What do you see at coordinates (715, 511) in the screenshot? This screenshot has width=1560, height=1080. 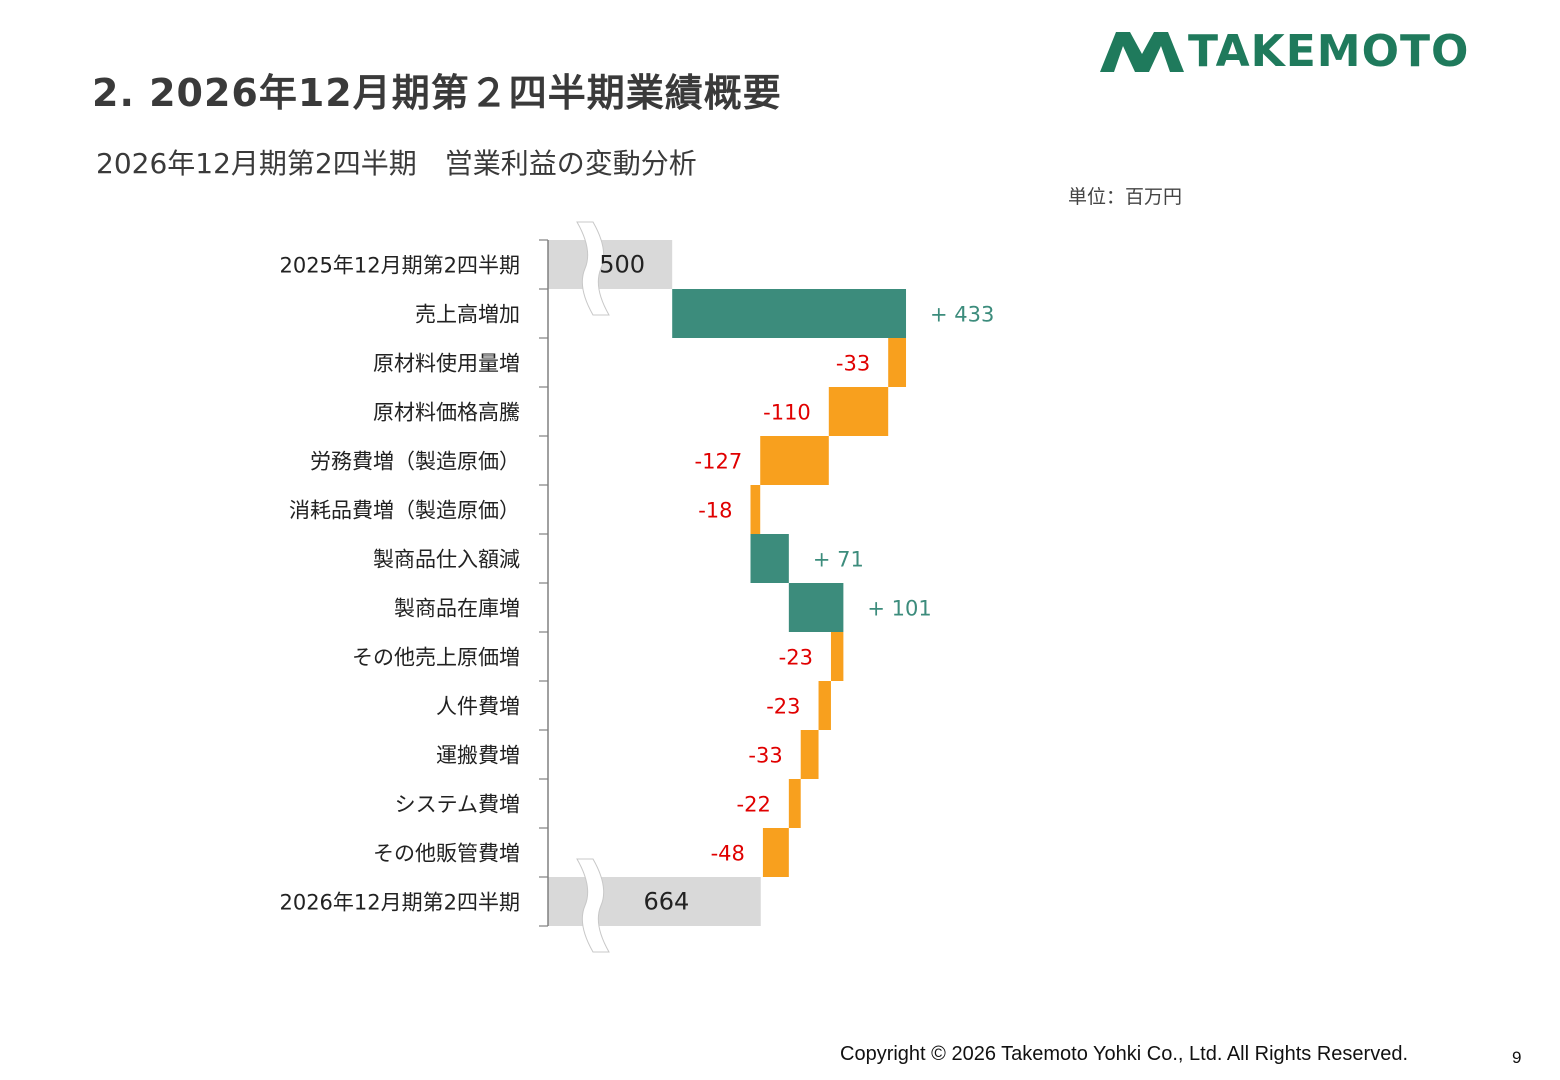 I see `value-label-6: -18` at bounding box center [715, 511].